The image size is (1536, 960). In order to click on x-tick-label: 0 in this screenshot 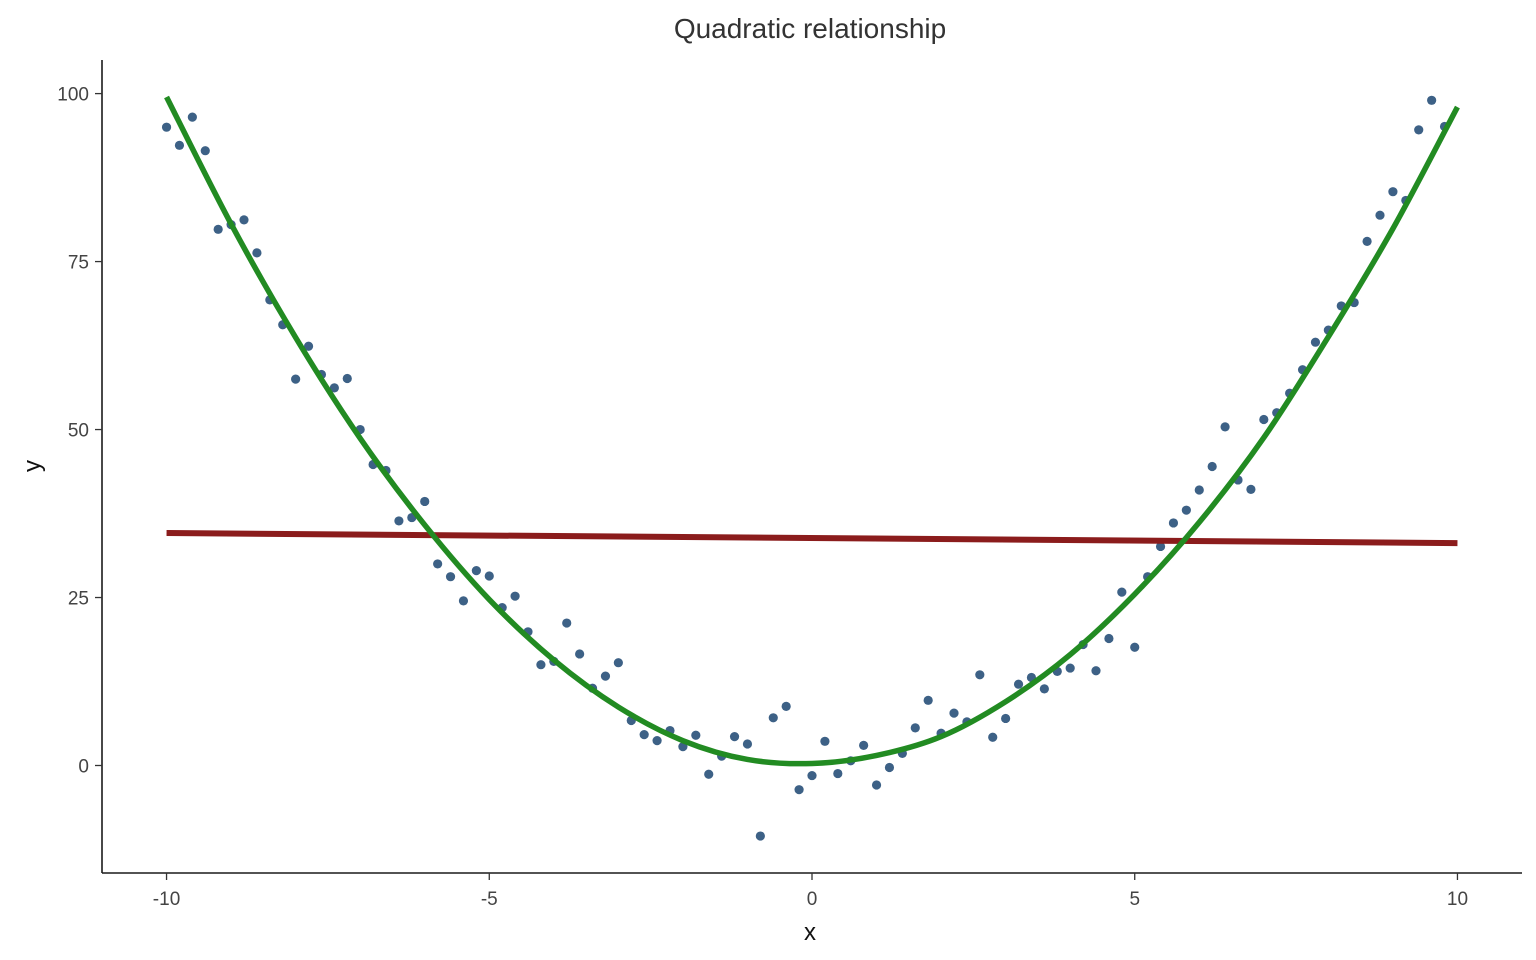, I will do `click(812, 899)`.